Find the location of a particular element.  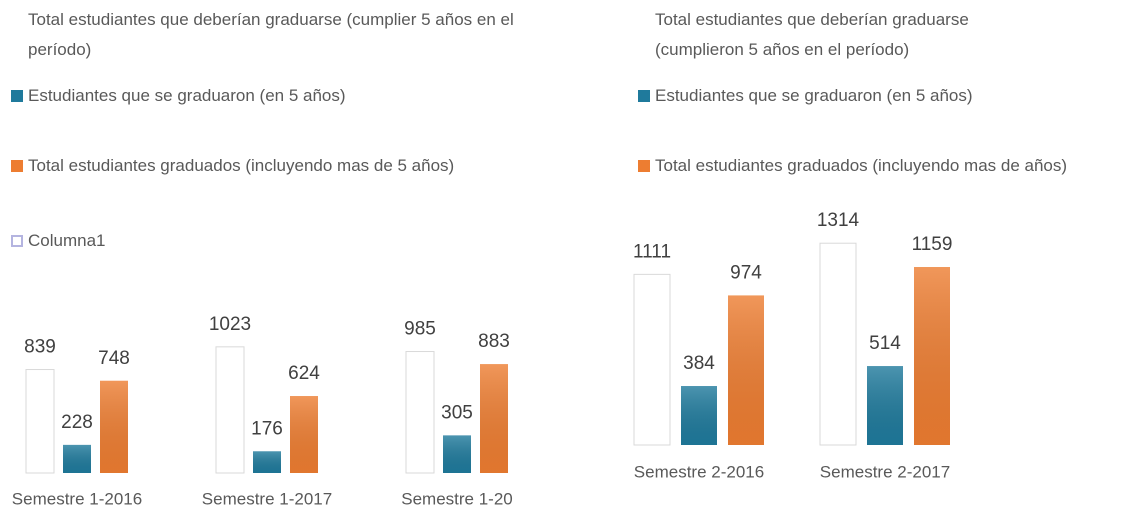

data-label: 1023 is located at coordinates (230, 324).